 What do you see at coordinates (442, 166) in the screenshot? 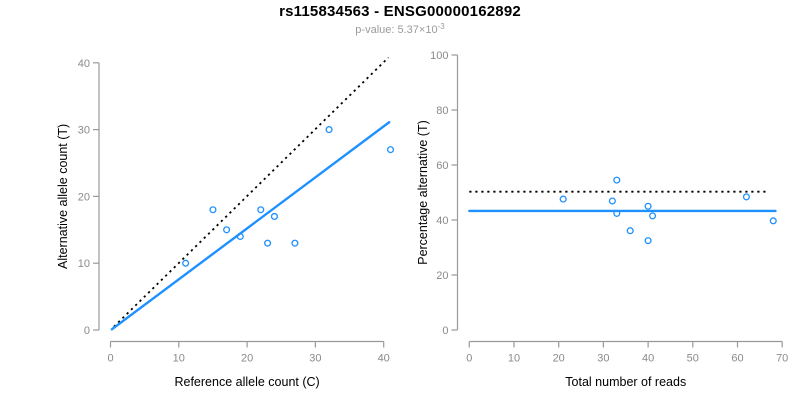
I see `y-tick-label: 60` at bounding box center [442, 166].